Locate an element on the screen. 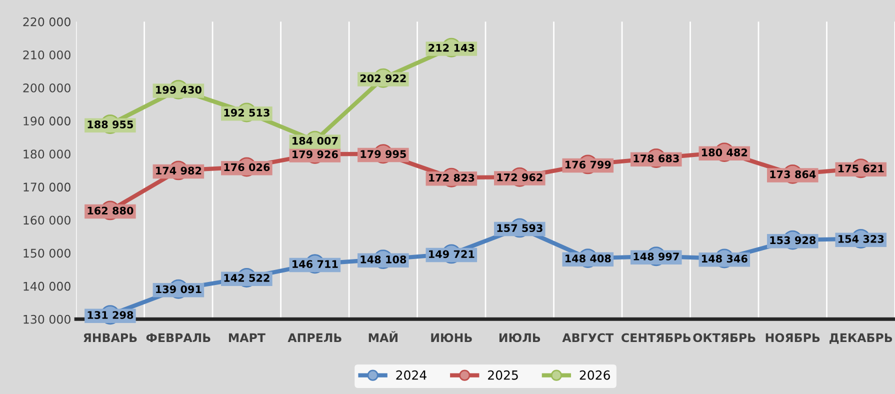 This screenshot has height=394, width=895. x-tick-label: МАРТ is located at coordinates (247, 337).